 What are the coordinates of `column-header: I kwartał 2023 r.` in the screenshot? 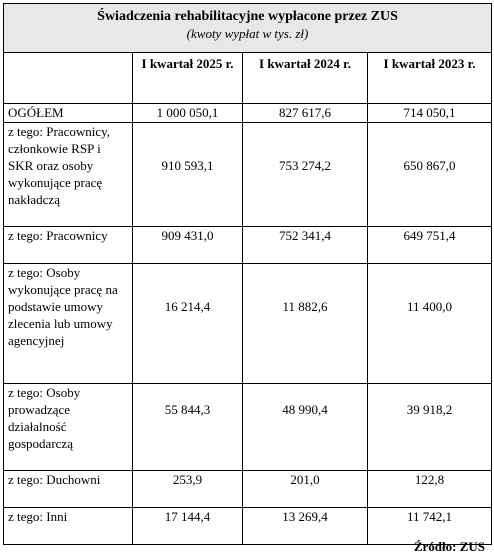 It's located at (429, 78).